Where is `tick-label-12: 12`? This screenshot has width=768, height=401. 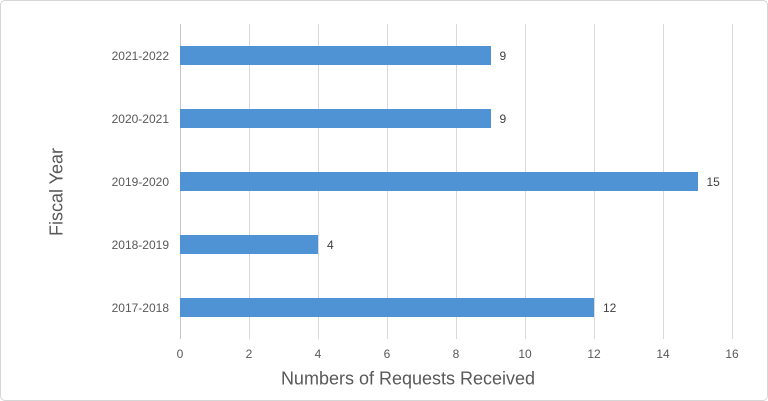 tick-label-12: 12 is located at coordinates (594, 354).